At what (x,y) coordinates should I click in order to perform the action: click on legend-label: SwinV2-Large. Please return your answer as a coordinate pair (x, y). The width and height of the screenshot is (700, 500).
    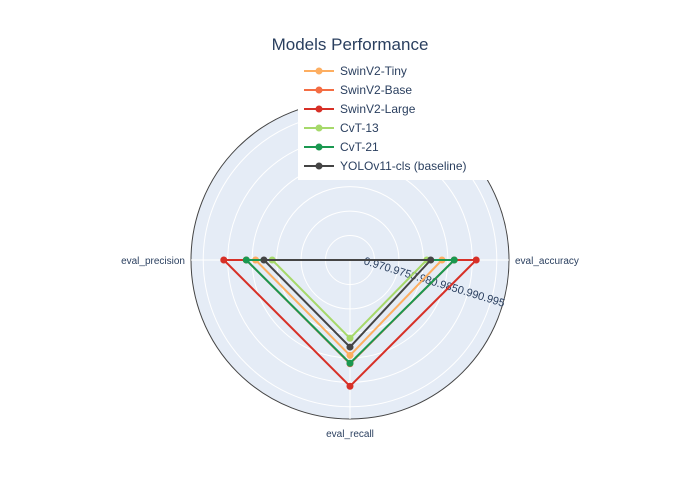
    Looking at the image, I should click on (378, 109).